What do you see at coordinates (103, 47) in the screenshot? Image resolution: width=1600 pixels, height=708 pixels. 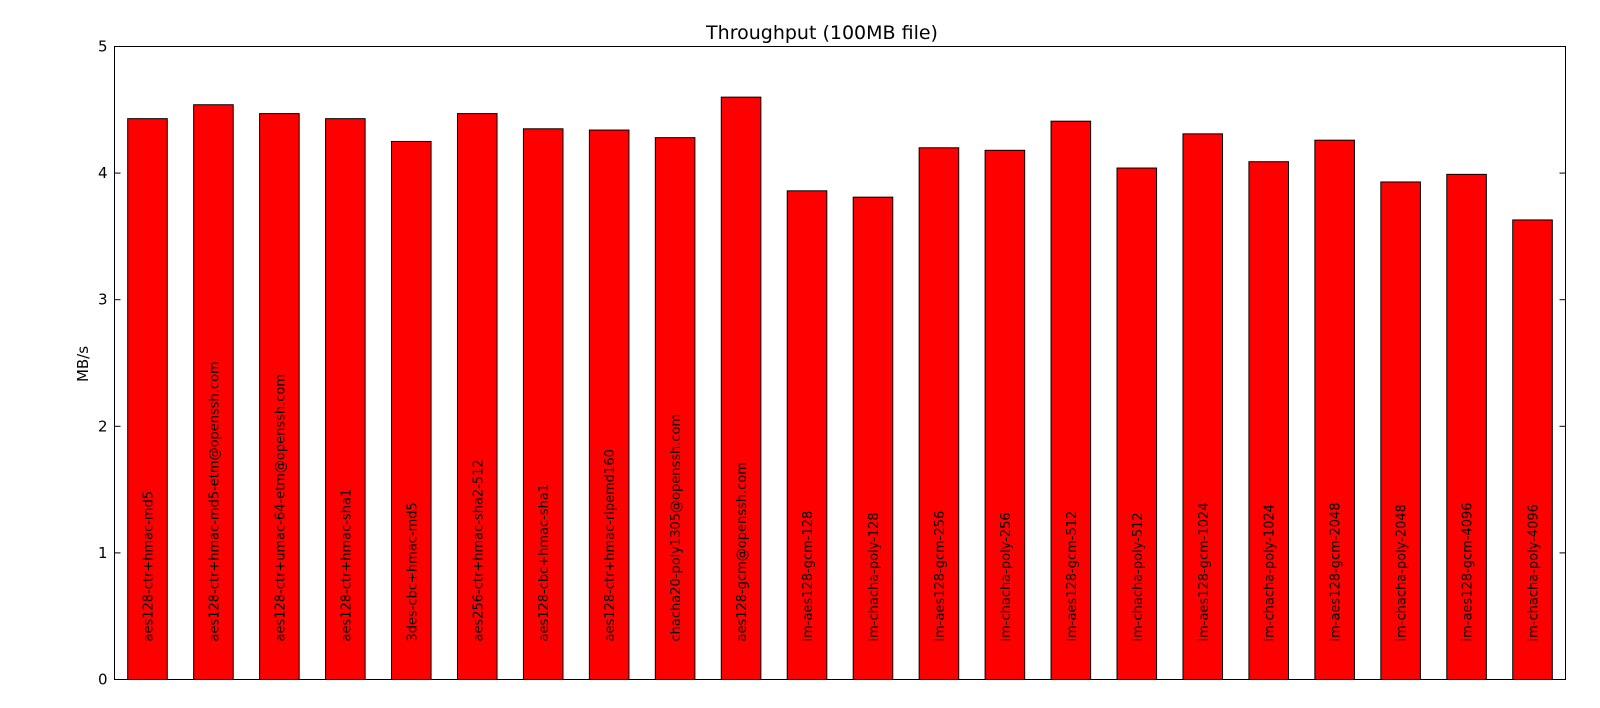 I see `y-tick-label: 5` at bounding box center [103, 47].